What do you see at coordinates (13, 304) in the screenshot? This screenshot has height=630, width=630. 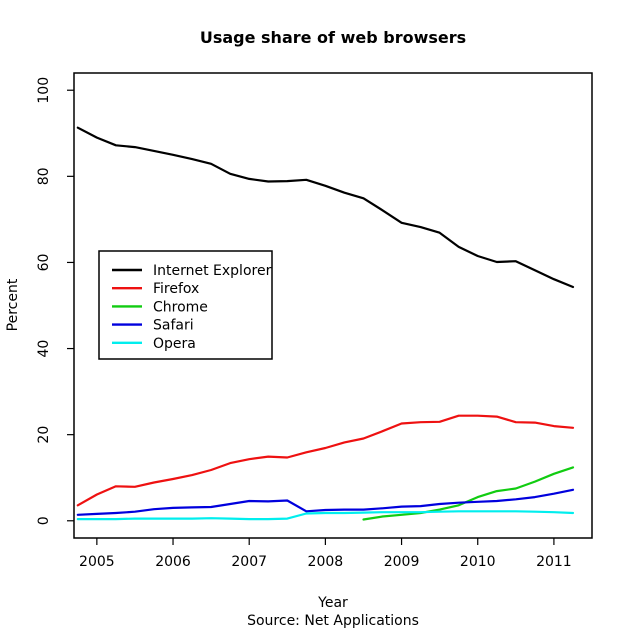 I see `y-axis-label: Percent` at bounding box center [13, 304].